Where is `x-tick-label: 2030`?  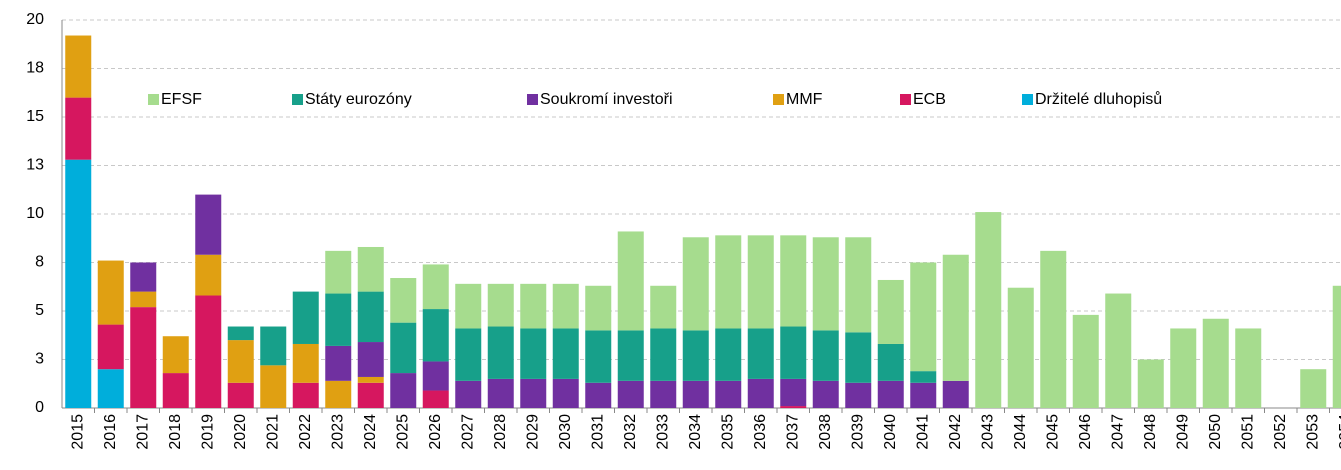 x-tick-label: 2030 is located at coordinates (565, 432).